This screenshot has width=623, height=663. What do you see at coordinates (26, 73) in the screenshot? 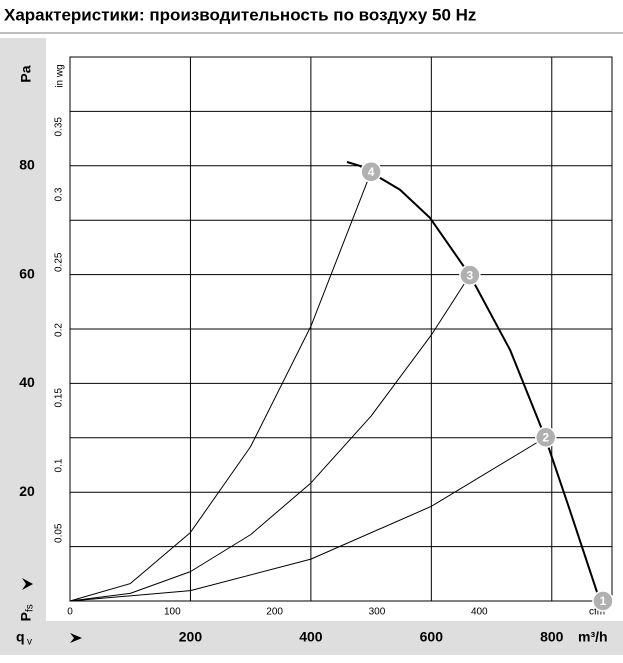
I see `y-unit: Pa` at bounding box center [26, 73].